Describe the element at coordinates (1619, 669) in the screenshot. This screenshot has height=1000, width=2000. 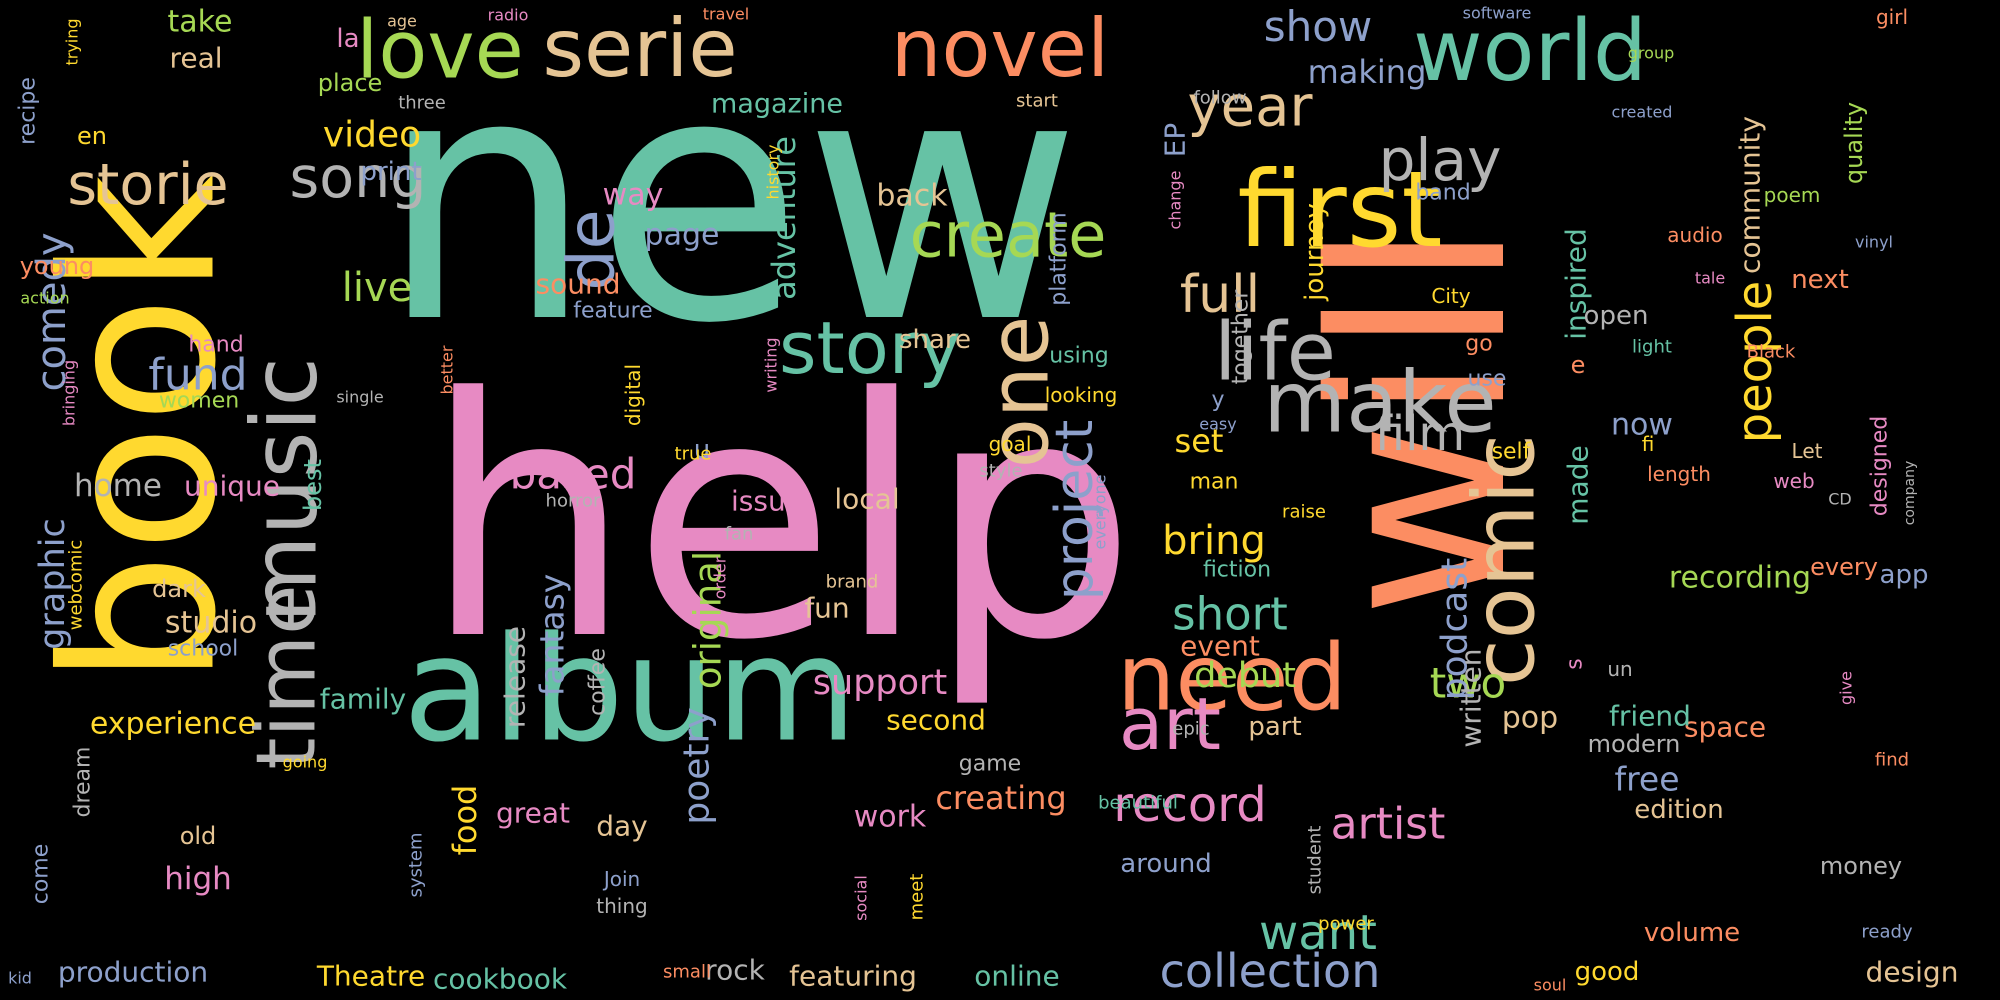
I see `word-un: un` at that location.